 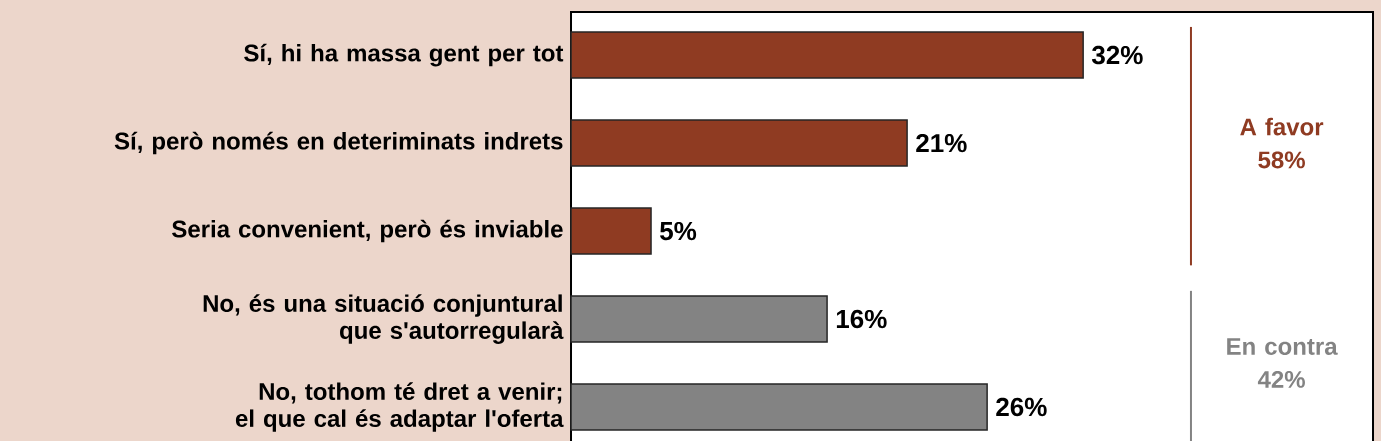 I want to click on y-tick-label: No, és una situació conjuntural que s'autorregularà, so click(x=383, y=319).